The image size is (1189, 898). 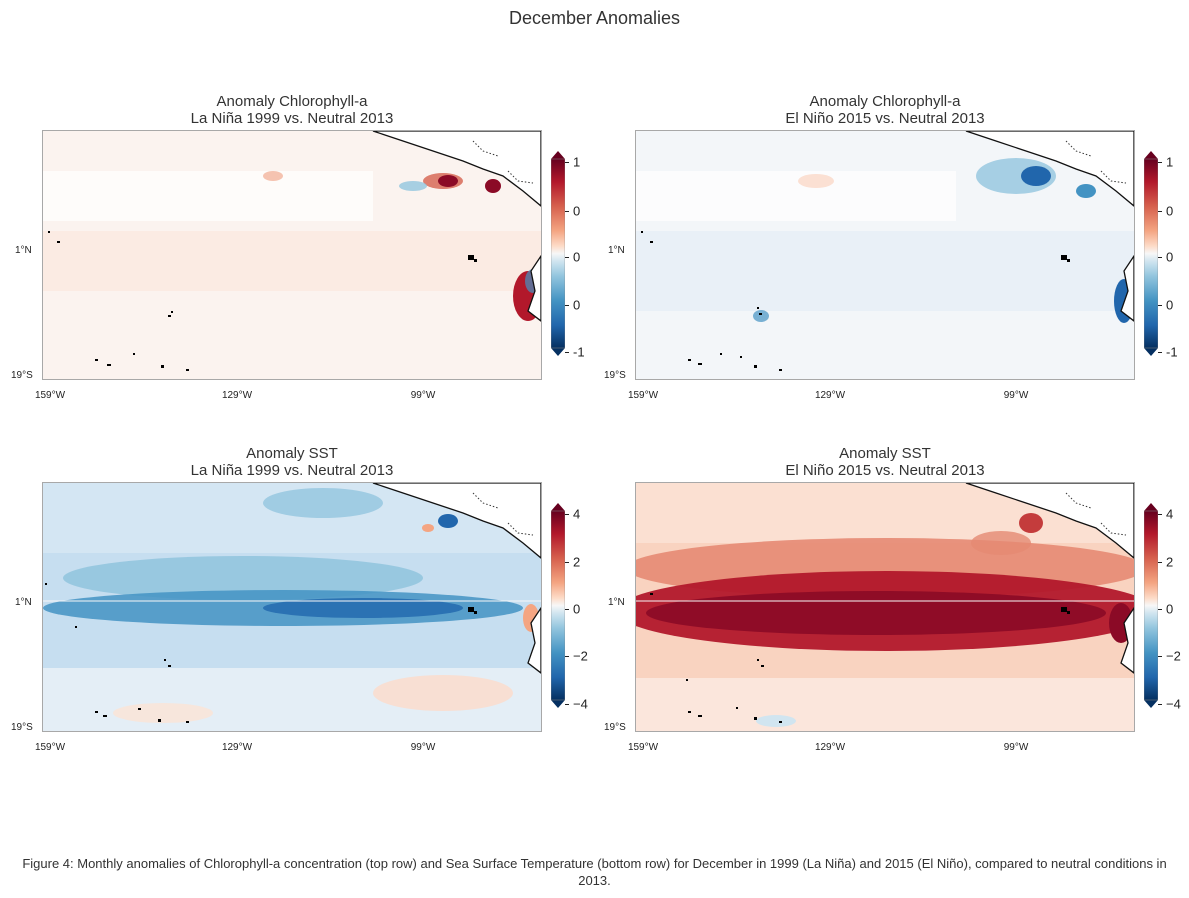 I want to click on colorbar-tick-label: 1, so click(x=1170, y=162).